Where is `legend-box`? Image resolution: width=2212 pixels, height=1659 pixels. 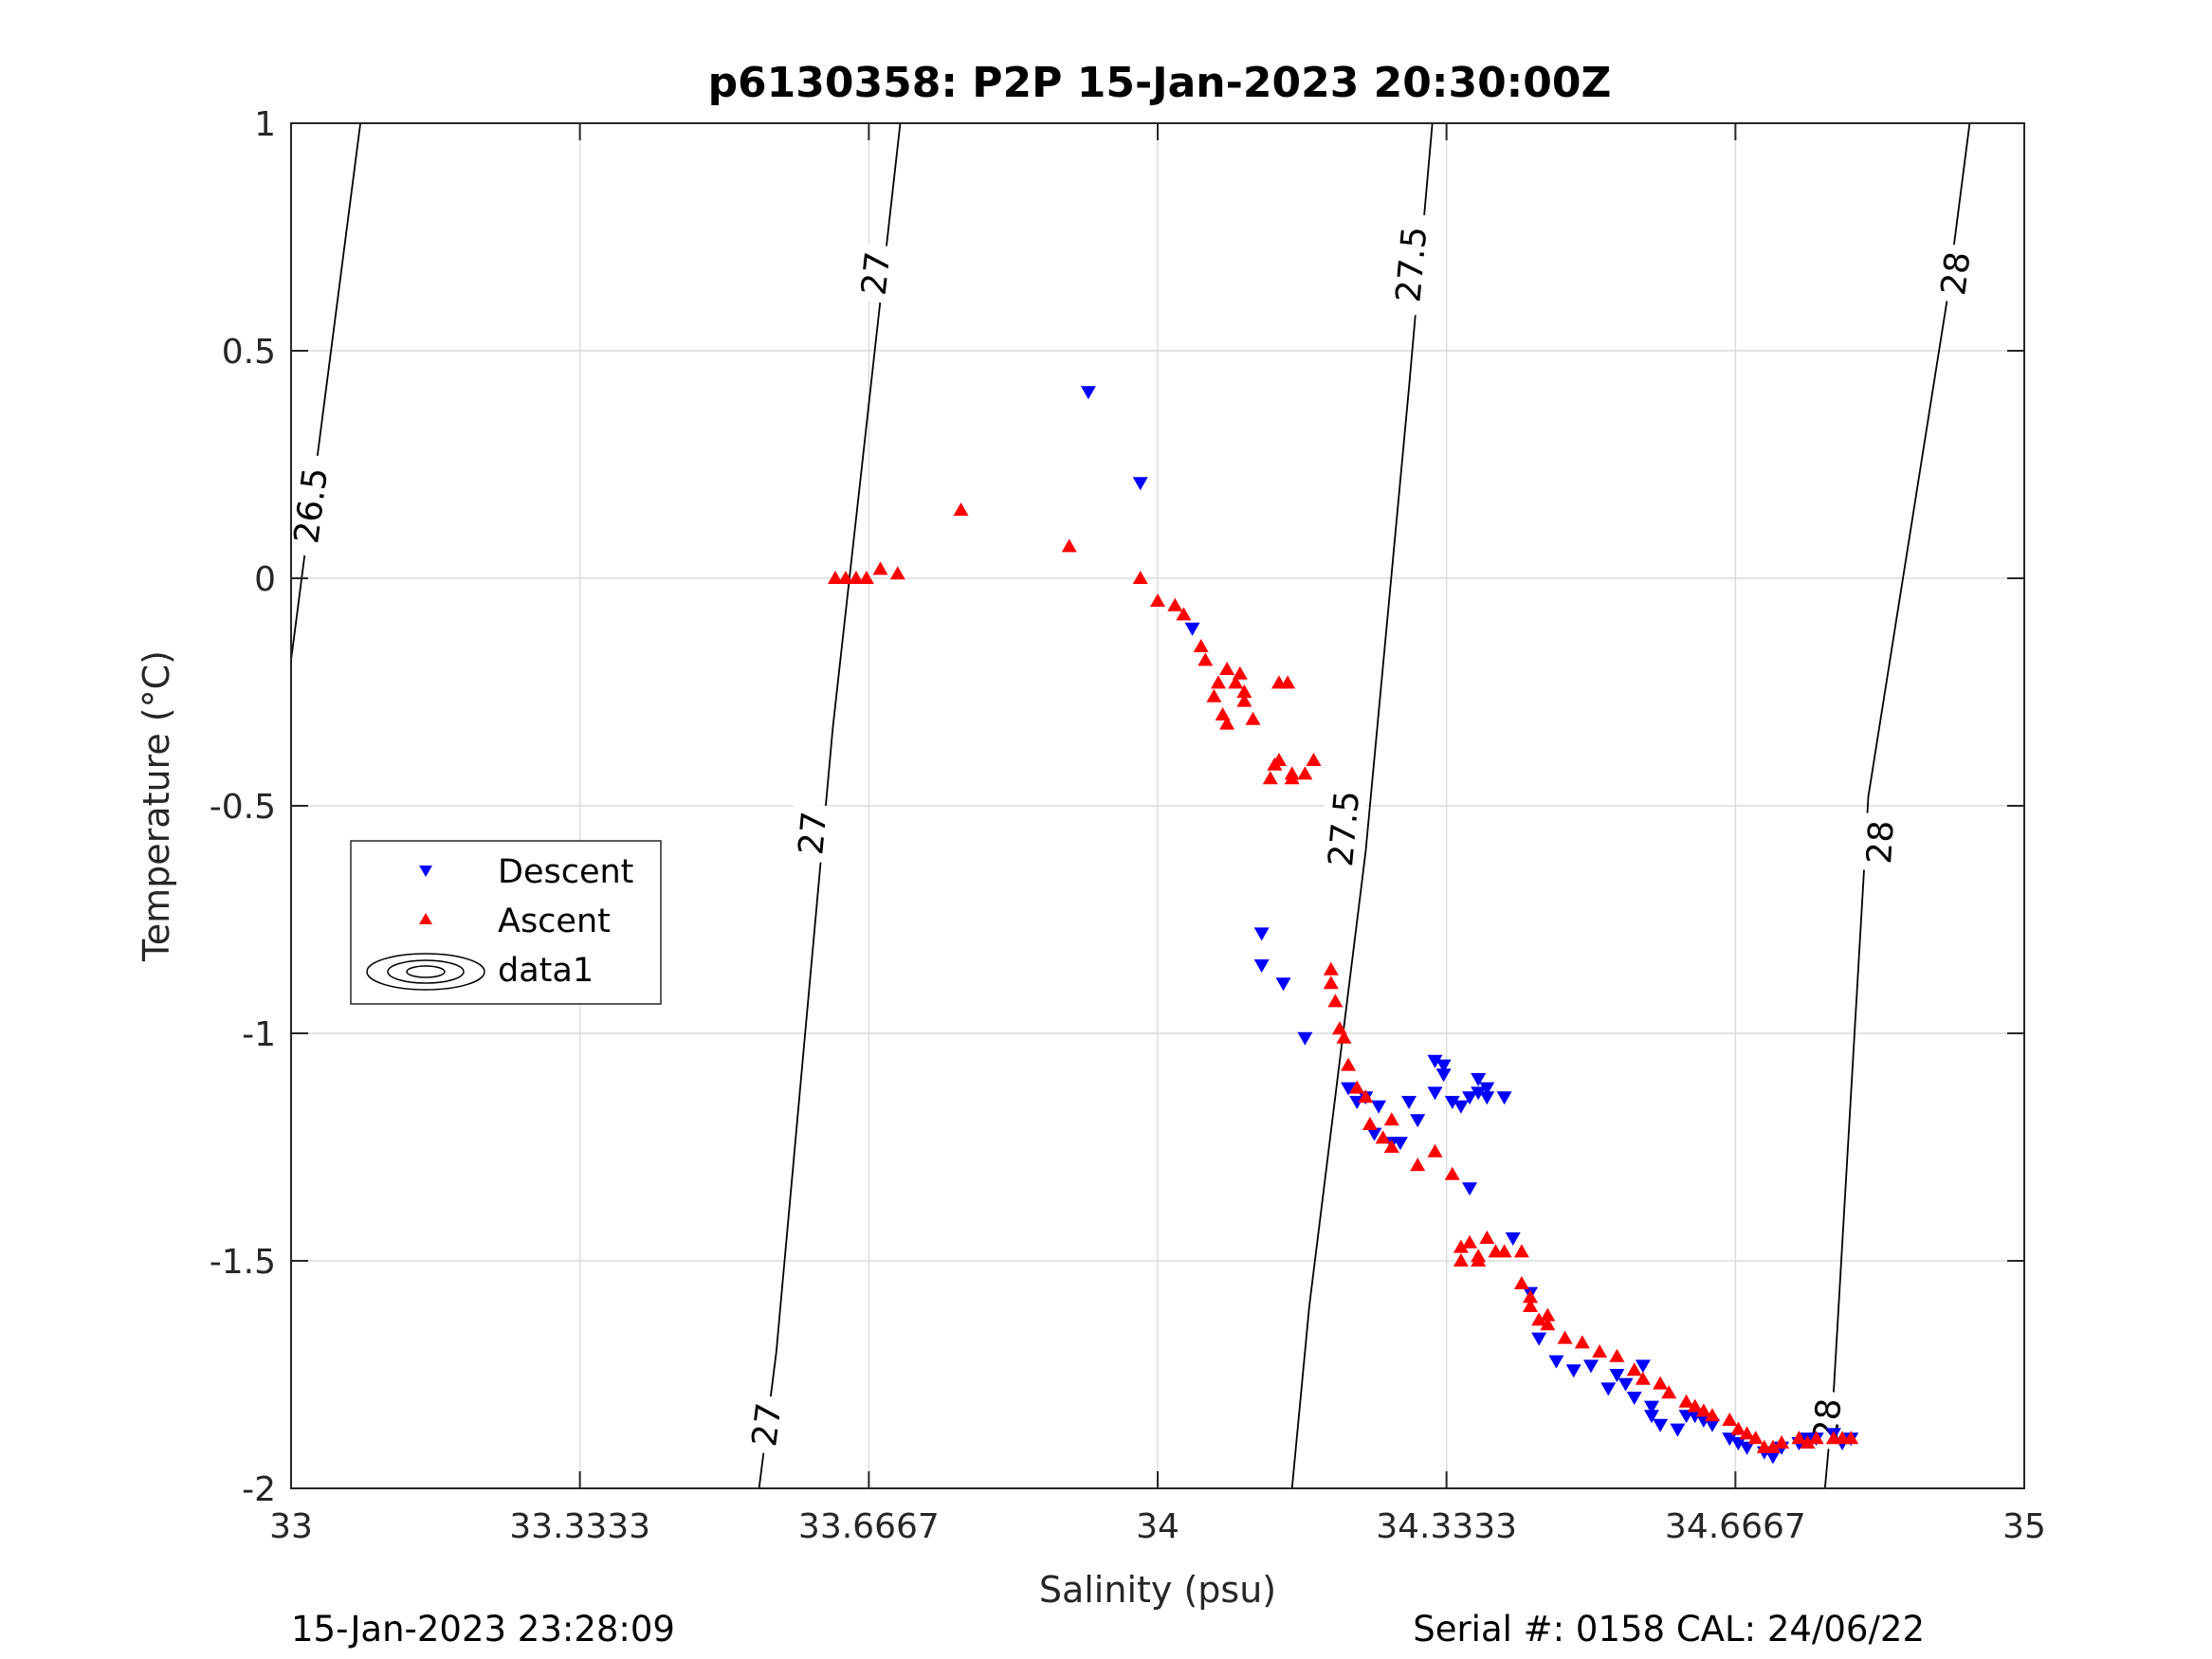 legend-box is located at coordinates (506, 922).